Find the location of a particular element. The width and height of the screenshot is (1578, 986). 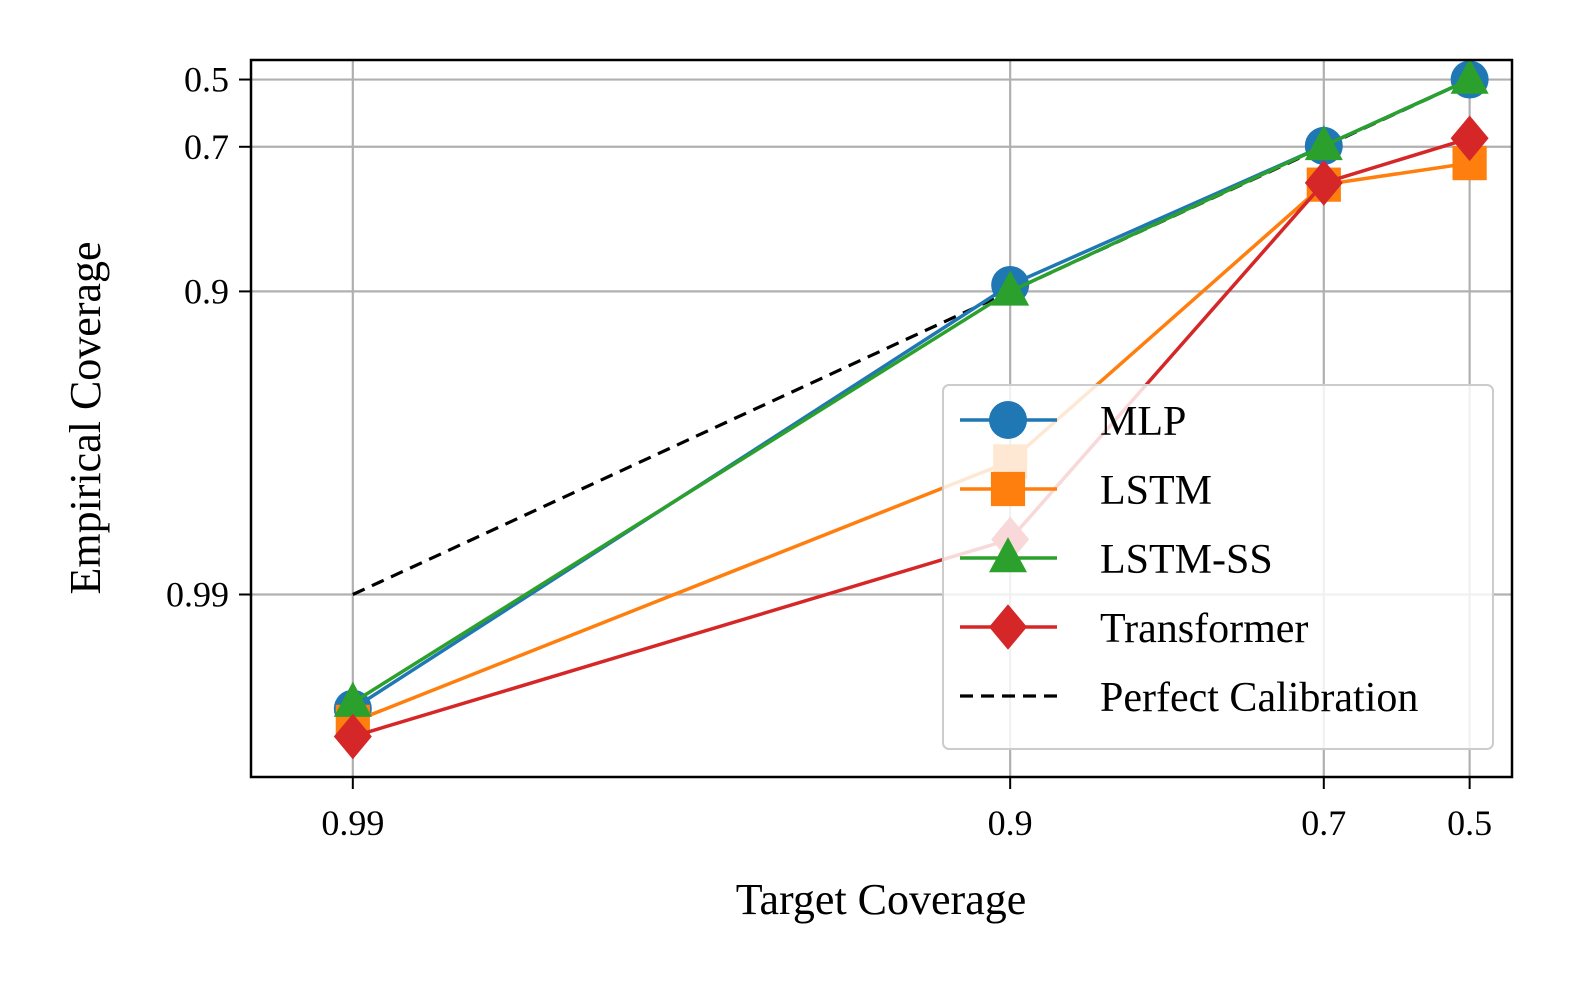

y-tick-label: 0.9 is located at coordinates (206, 291).